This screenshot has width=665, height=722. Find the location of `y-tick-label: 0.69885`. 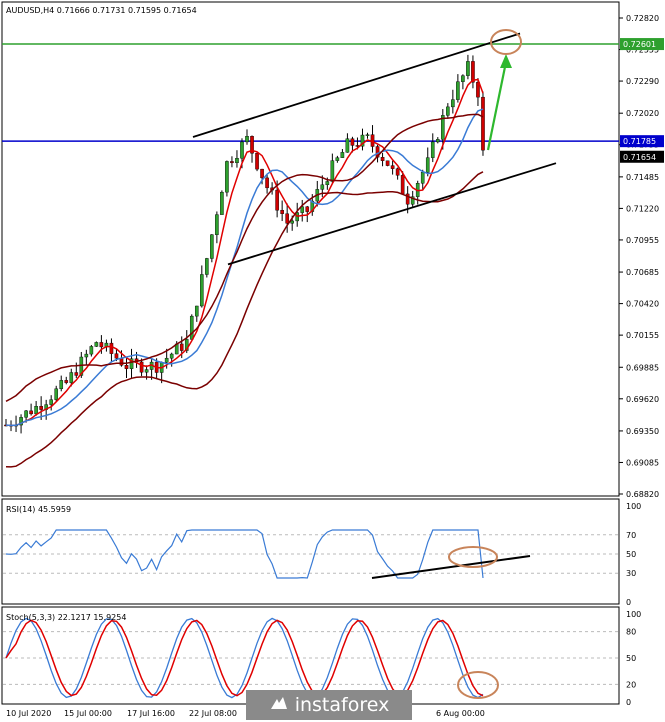

y-tick-label: 0.69885 is located at coordinates (642, 367).